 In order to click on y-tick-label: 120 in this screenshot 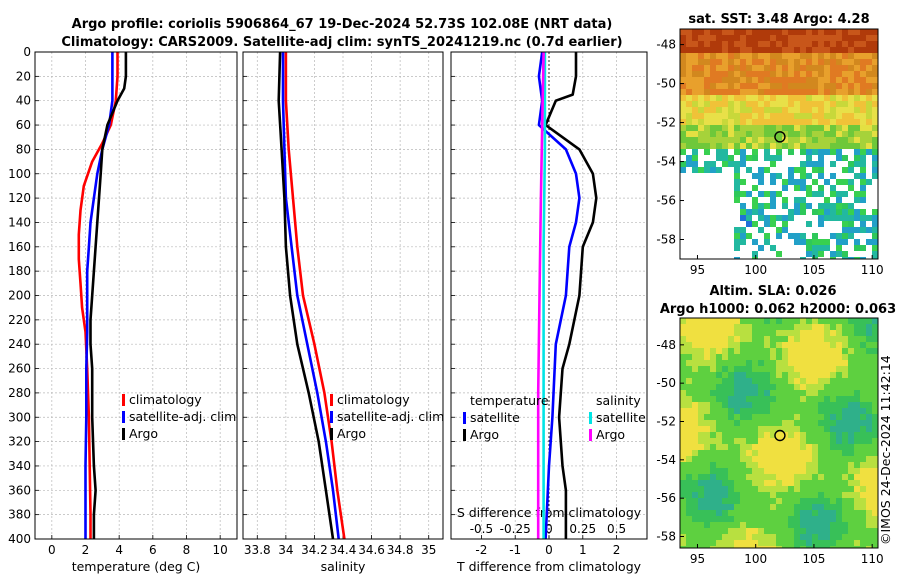, I will do `click(19, 198)`.